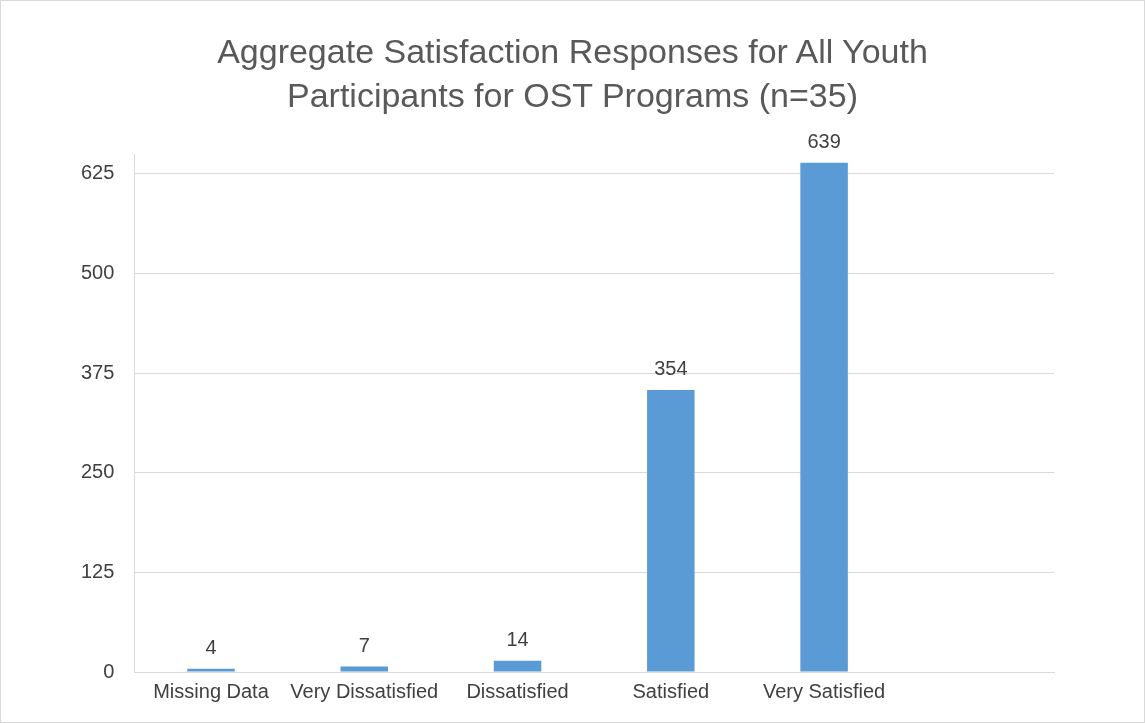  Describe the element at coordinates (97, 371) in the screenshot. I see `y-tick-label: 375` at that location.